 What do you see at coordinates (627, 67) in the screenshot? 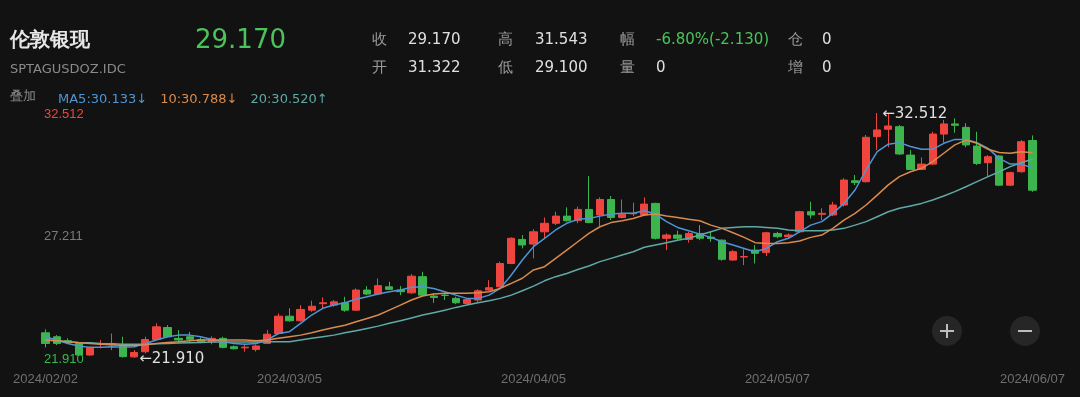
I see `text: 量` at bounding box center [627, 67].